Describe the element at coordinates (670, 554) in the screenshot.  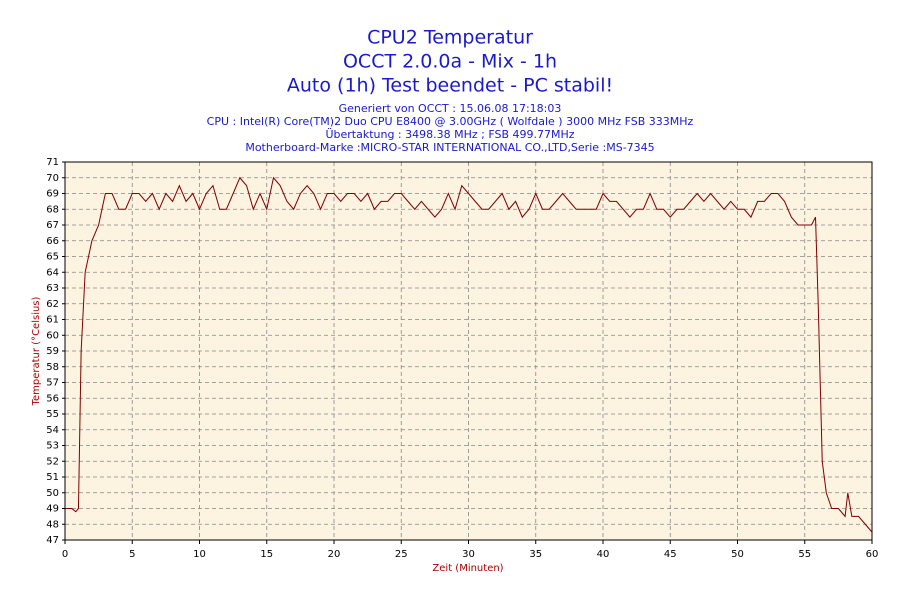
I see `x-tick-label: 45` at that location.